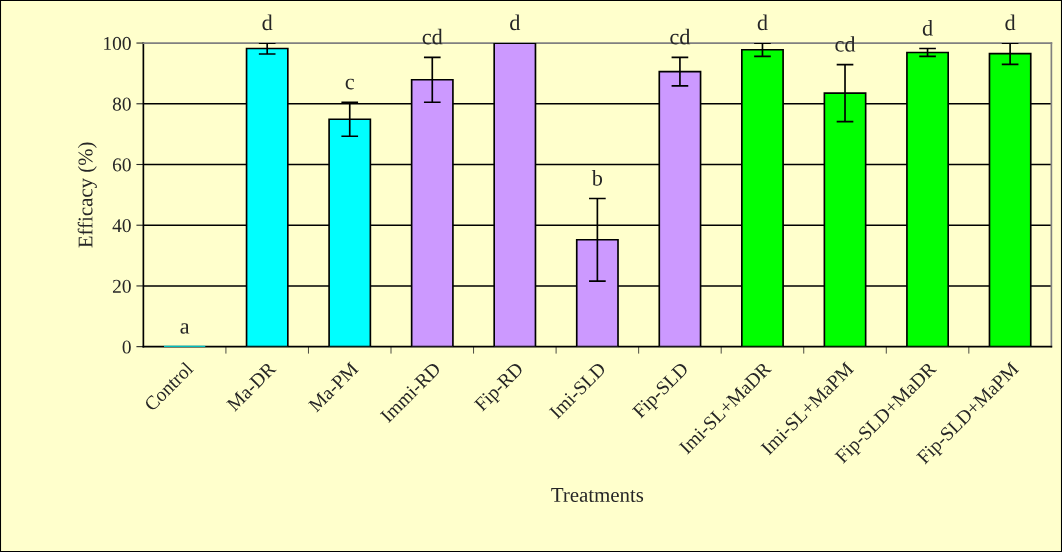 This screenshot has height=552, width=1062. What do you see at coordinates (121, 104) in the screenshot?
I see `y-tick-label: 80` at bounding box center [121, 104].